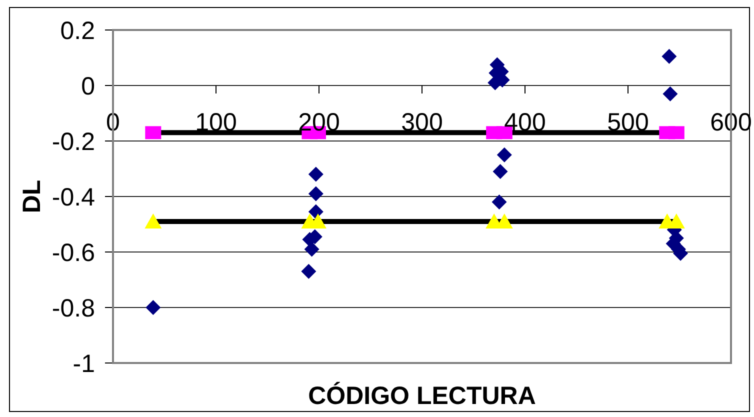 This screenshot has width=754, height=417. I want to click on x-tick-label: 500, so click(628, 122).